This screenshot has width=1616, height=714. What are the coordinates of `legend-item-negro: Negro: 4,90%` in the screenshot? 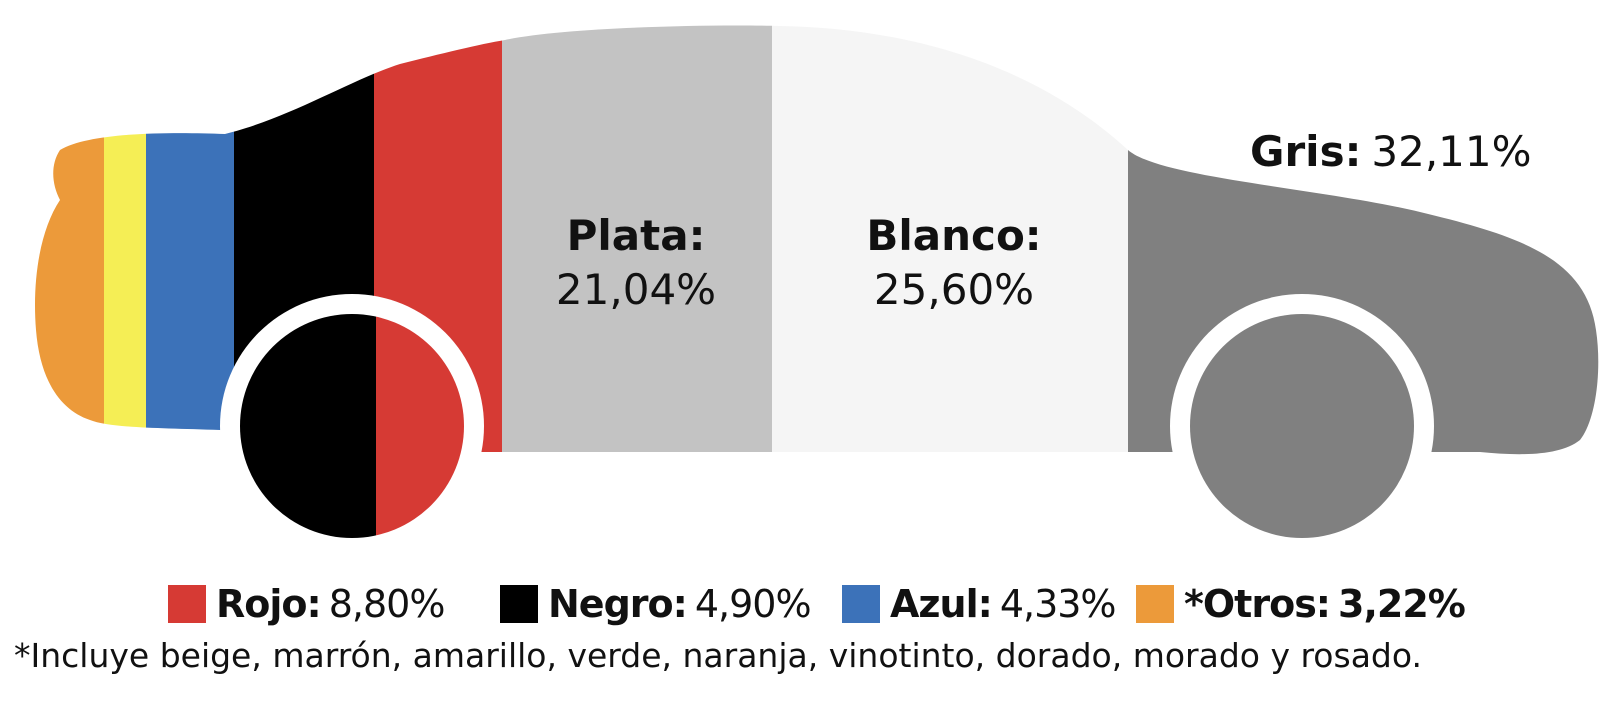 It's located at (656, 604).